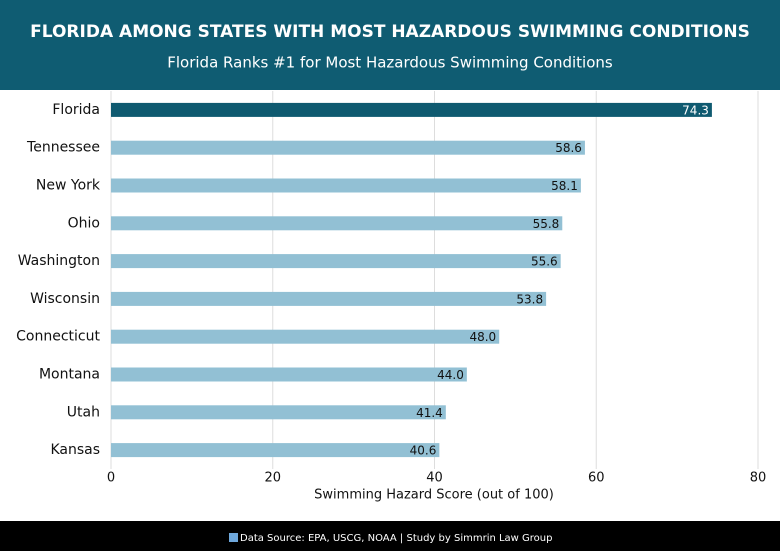 The height and width of the screenshot is (555, 780). I want to click on y-tick-label: Wisconsin, so click(65, 299).